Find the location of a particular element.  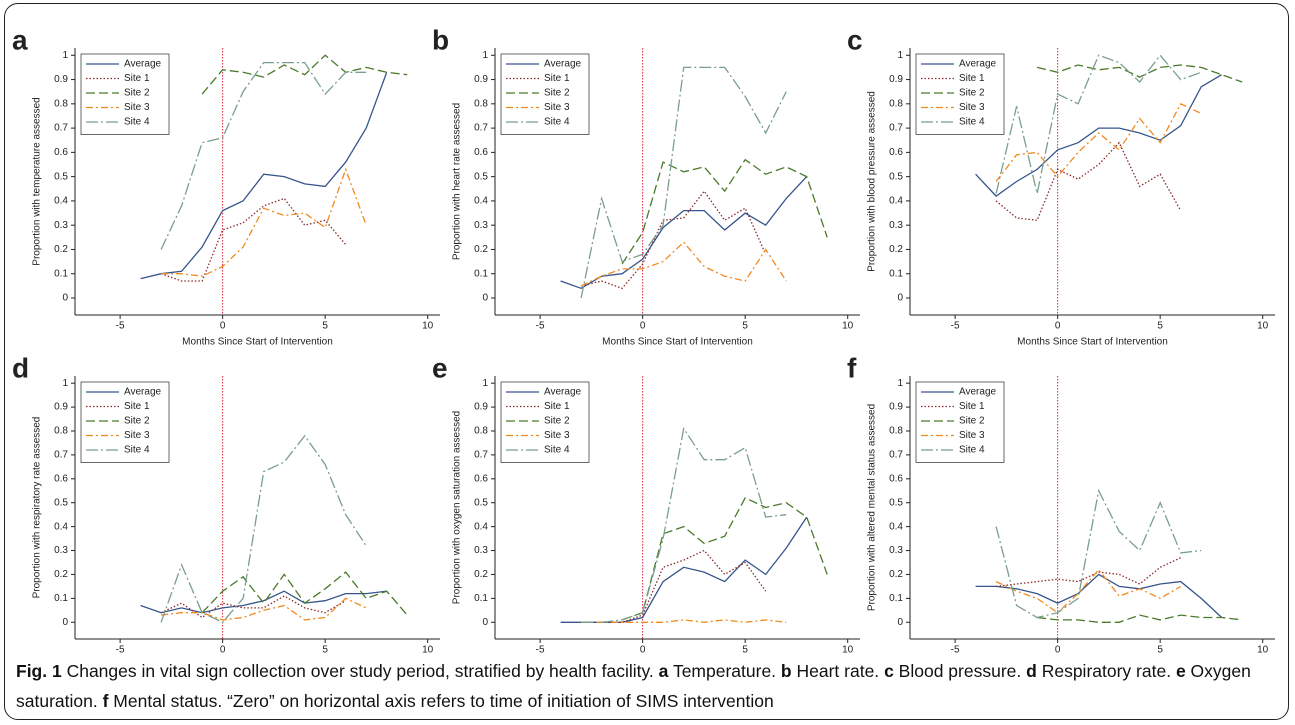

panel-label: b is located at coordinates (440, 39).